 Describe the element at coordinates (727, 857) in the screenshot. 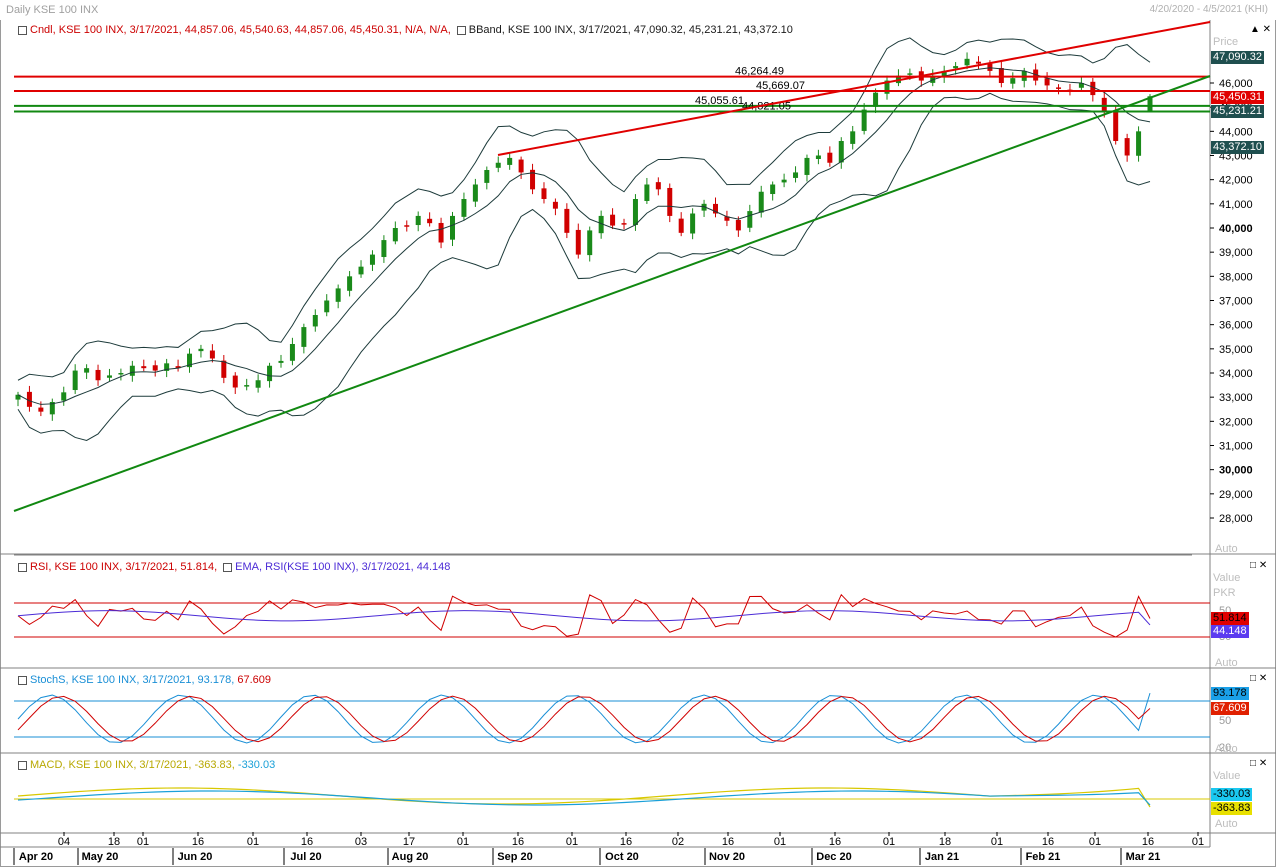

I see `month-label: Nov 20` at that location.